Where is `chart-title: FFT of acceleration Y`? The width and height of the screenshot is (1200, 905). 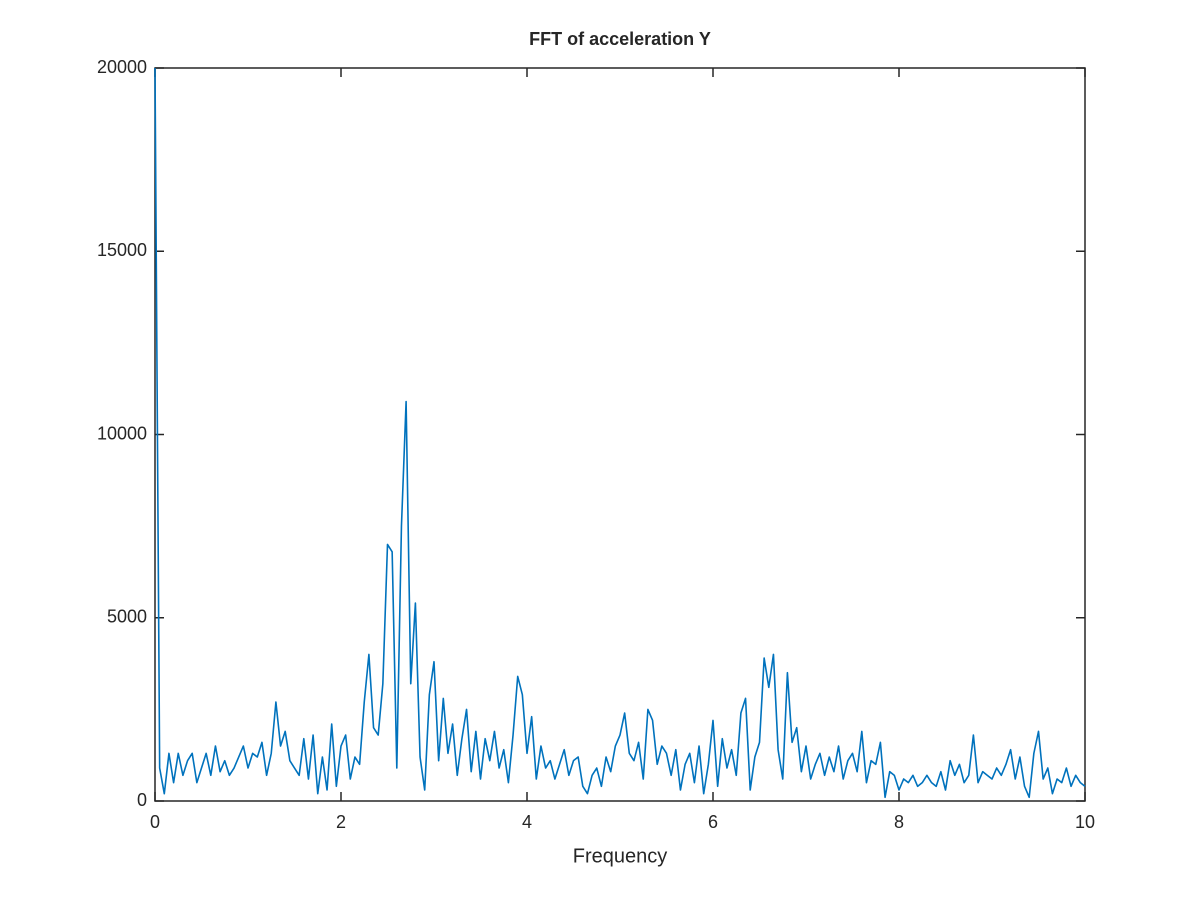 chart-title: FFT of acceleration Y is located at coordinates (620, 39).